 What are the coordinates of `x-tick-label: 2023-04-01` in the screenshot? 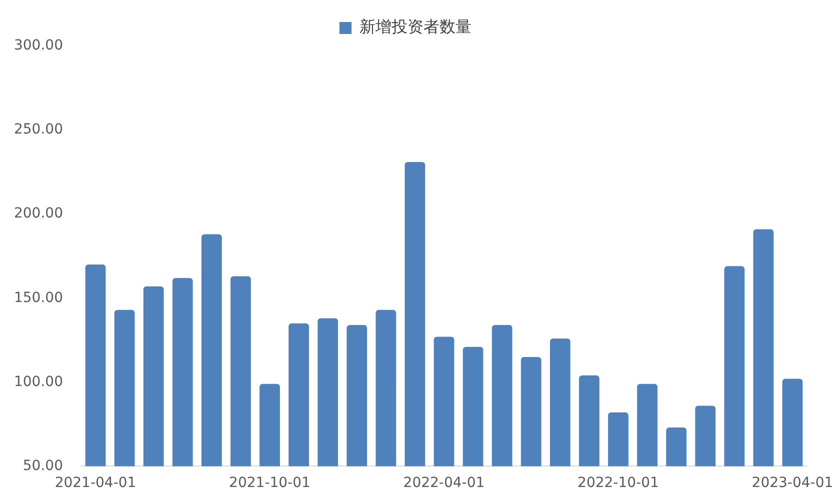 It's located at (793, 483).